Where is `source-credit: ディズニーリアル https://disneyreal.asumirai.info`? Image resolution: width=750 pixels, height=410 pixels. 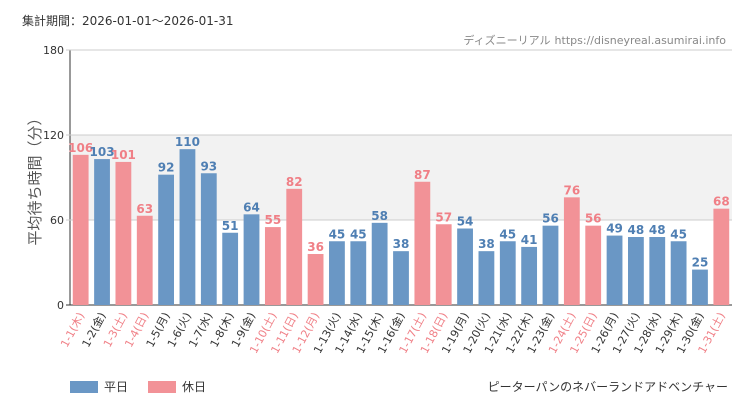 source-credit: ディズニーリアル https://disneyreal.asumirai.info is located at coordinates (592, 40).